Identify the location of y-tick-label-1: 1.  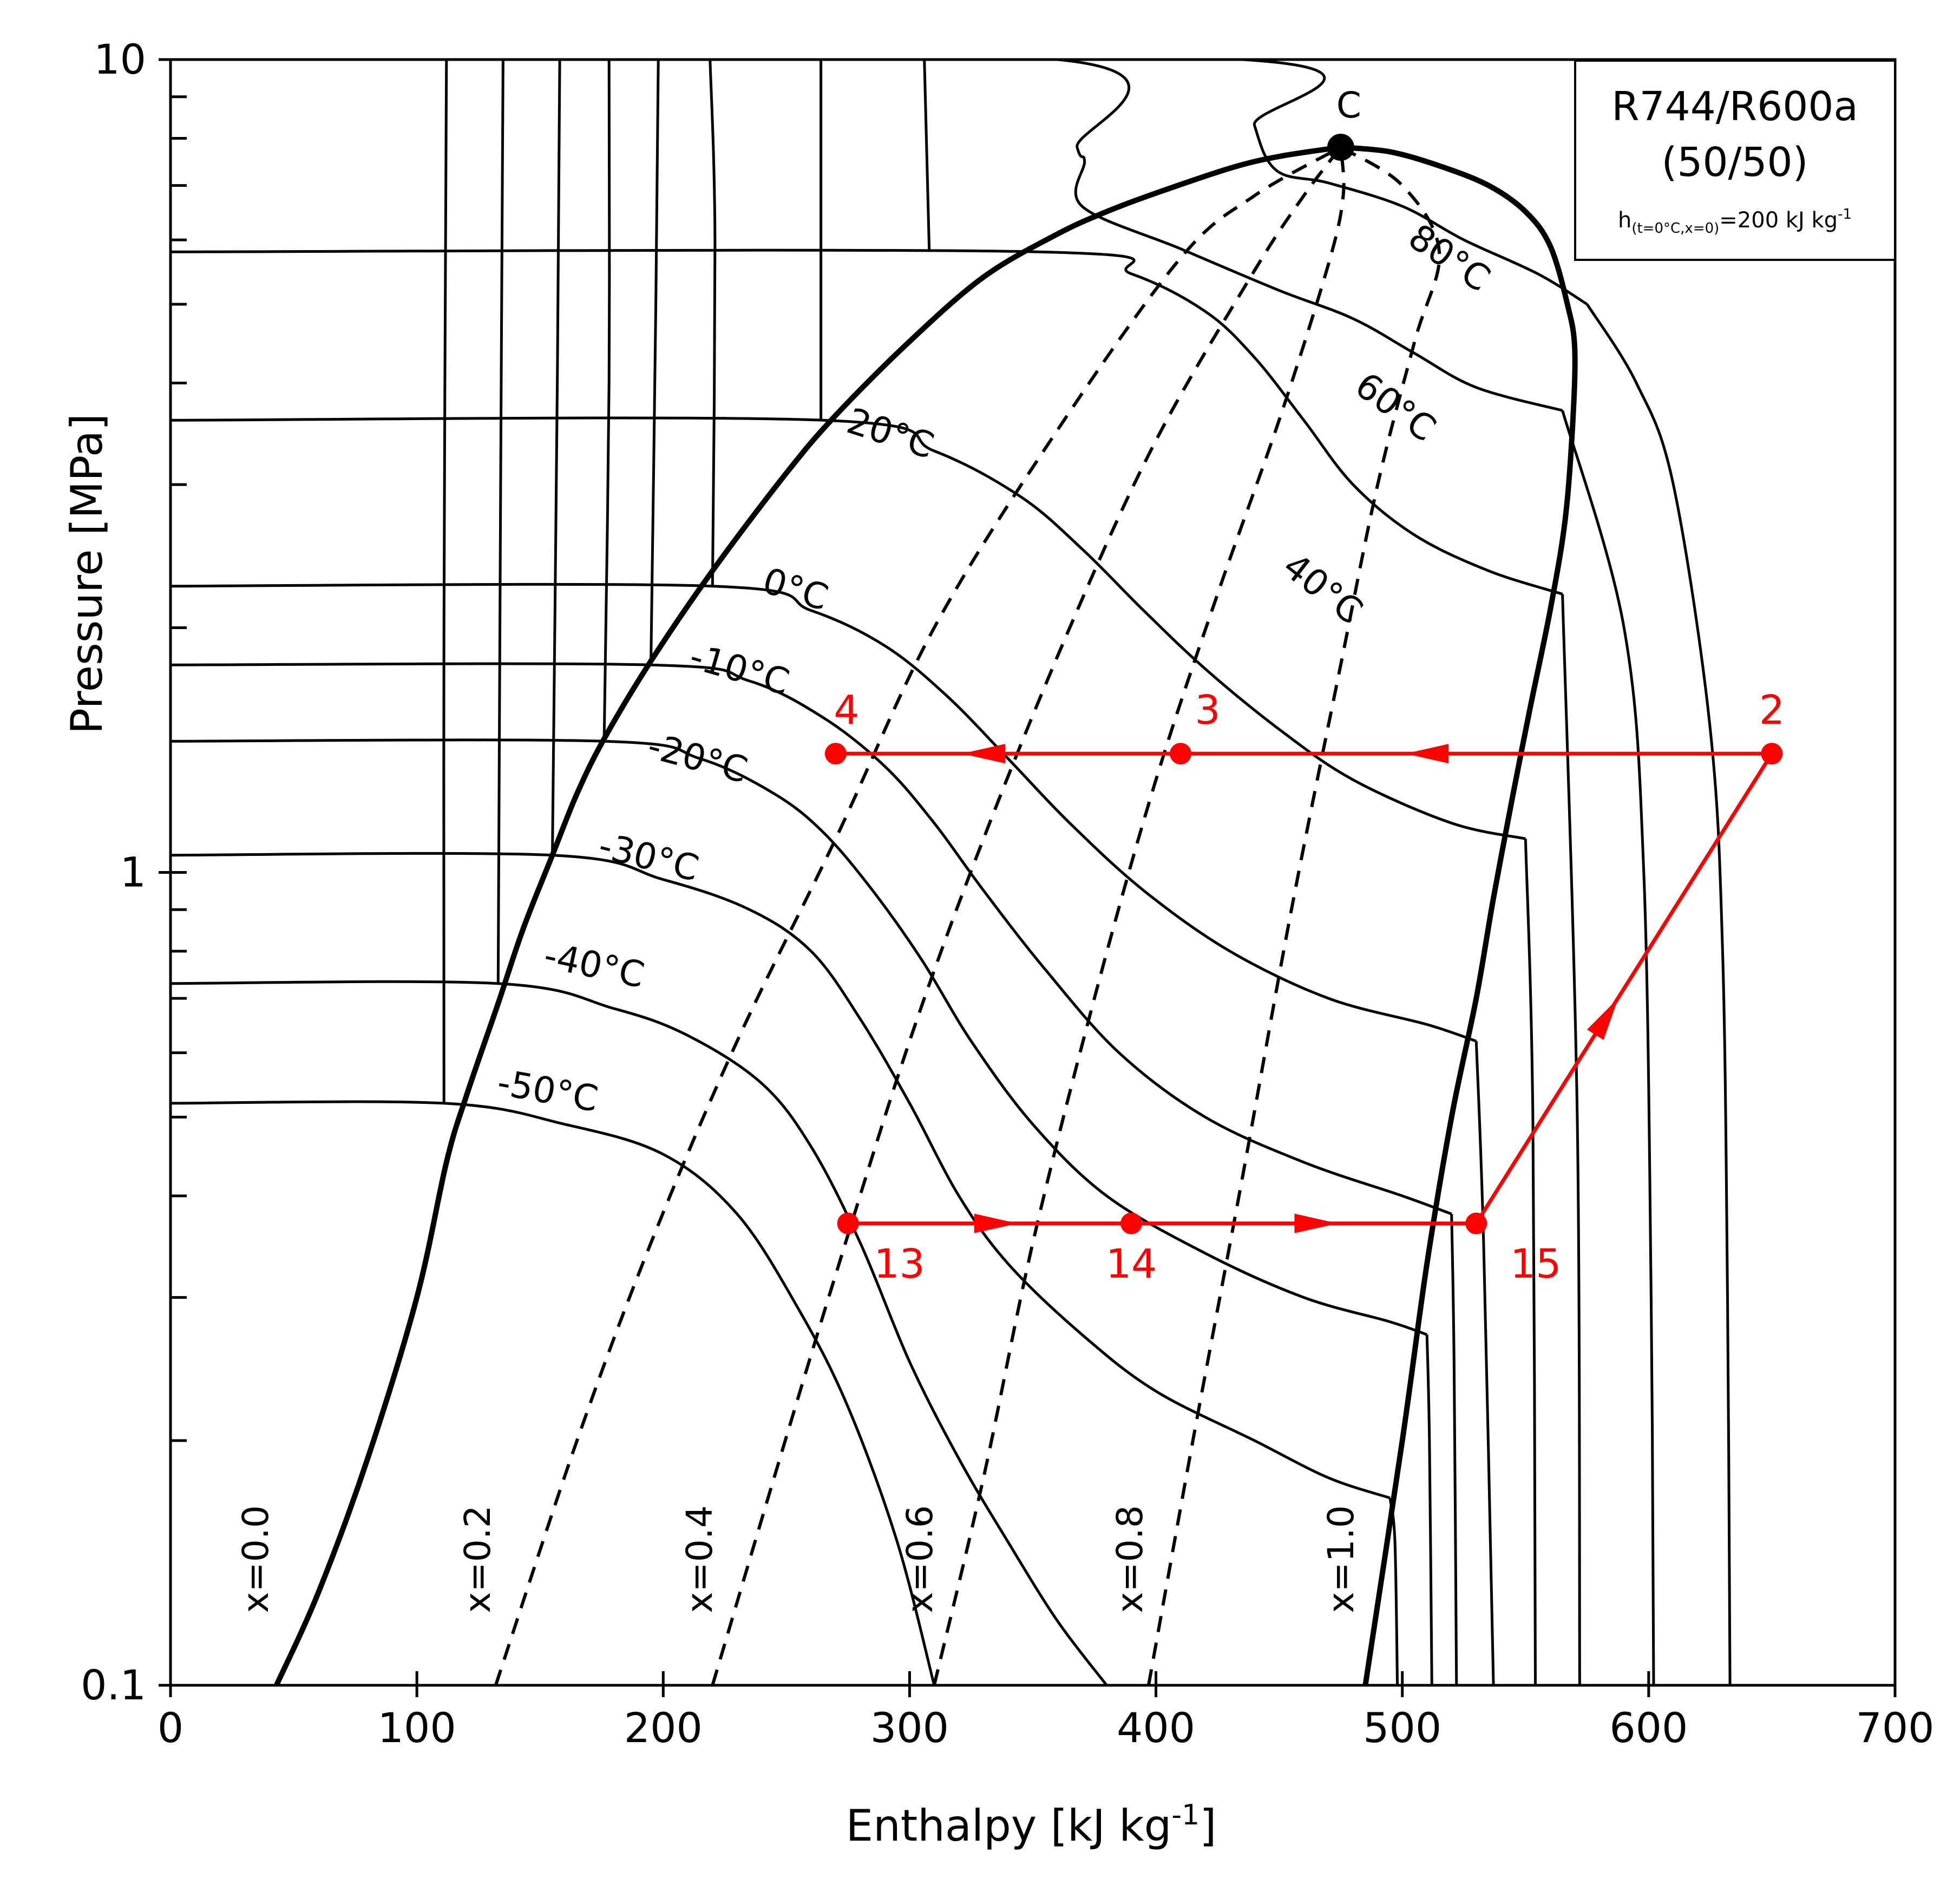
(133, 872).